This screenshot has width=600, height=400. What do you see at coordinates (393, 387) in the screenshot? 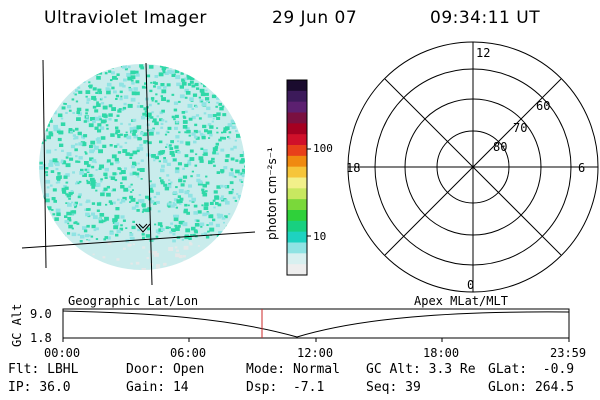
I see `footer-seq: Seq: 39` at bounding box center [393, 387].